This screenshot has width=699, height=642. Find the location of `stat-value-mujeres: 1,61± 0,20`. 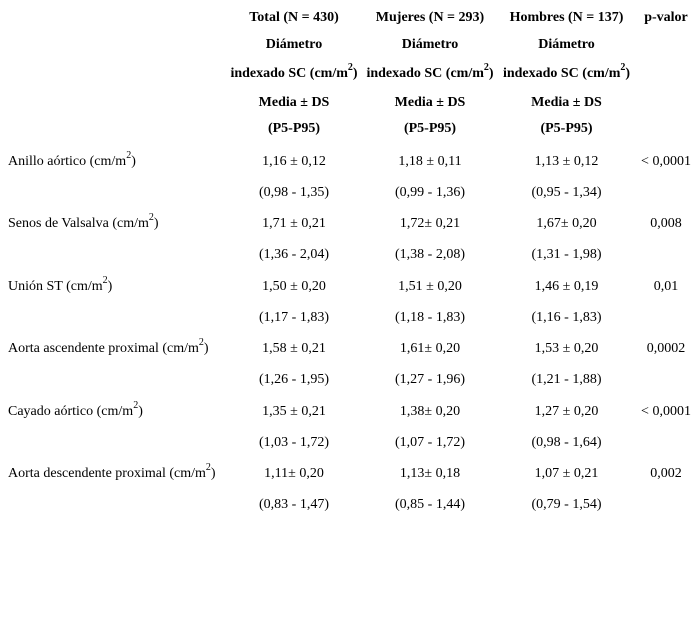

stat-value-mujeres: 1,61± 0,20 is located at coordinates (430, 348).